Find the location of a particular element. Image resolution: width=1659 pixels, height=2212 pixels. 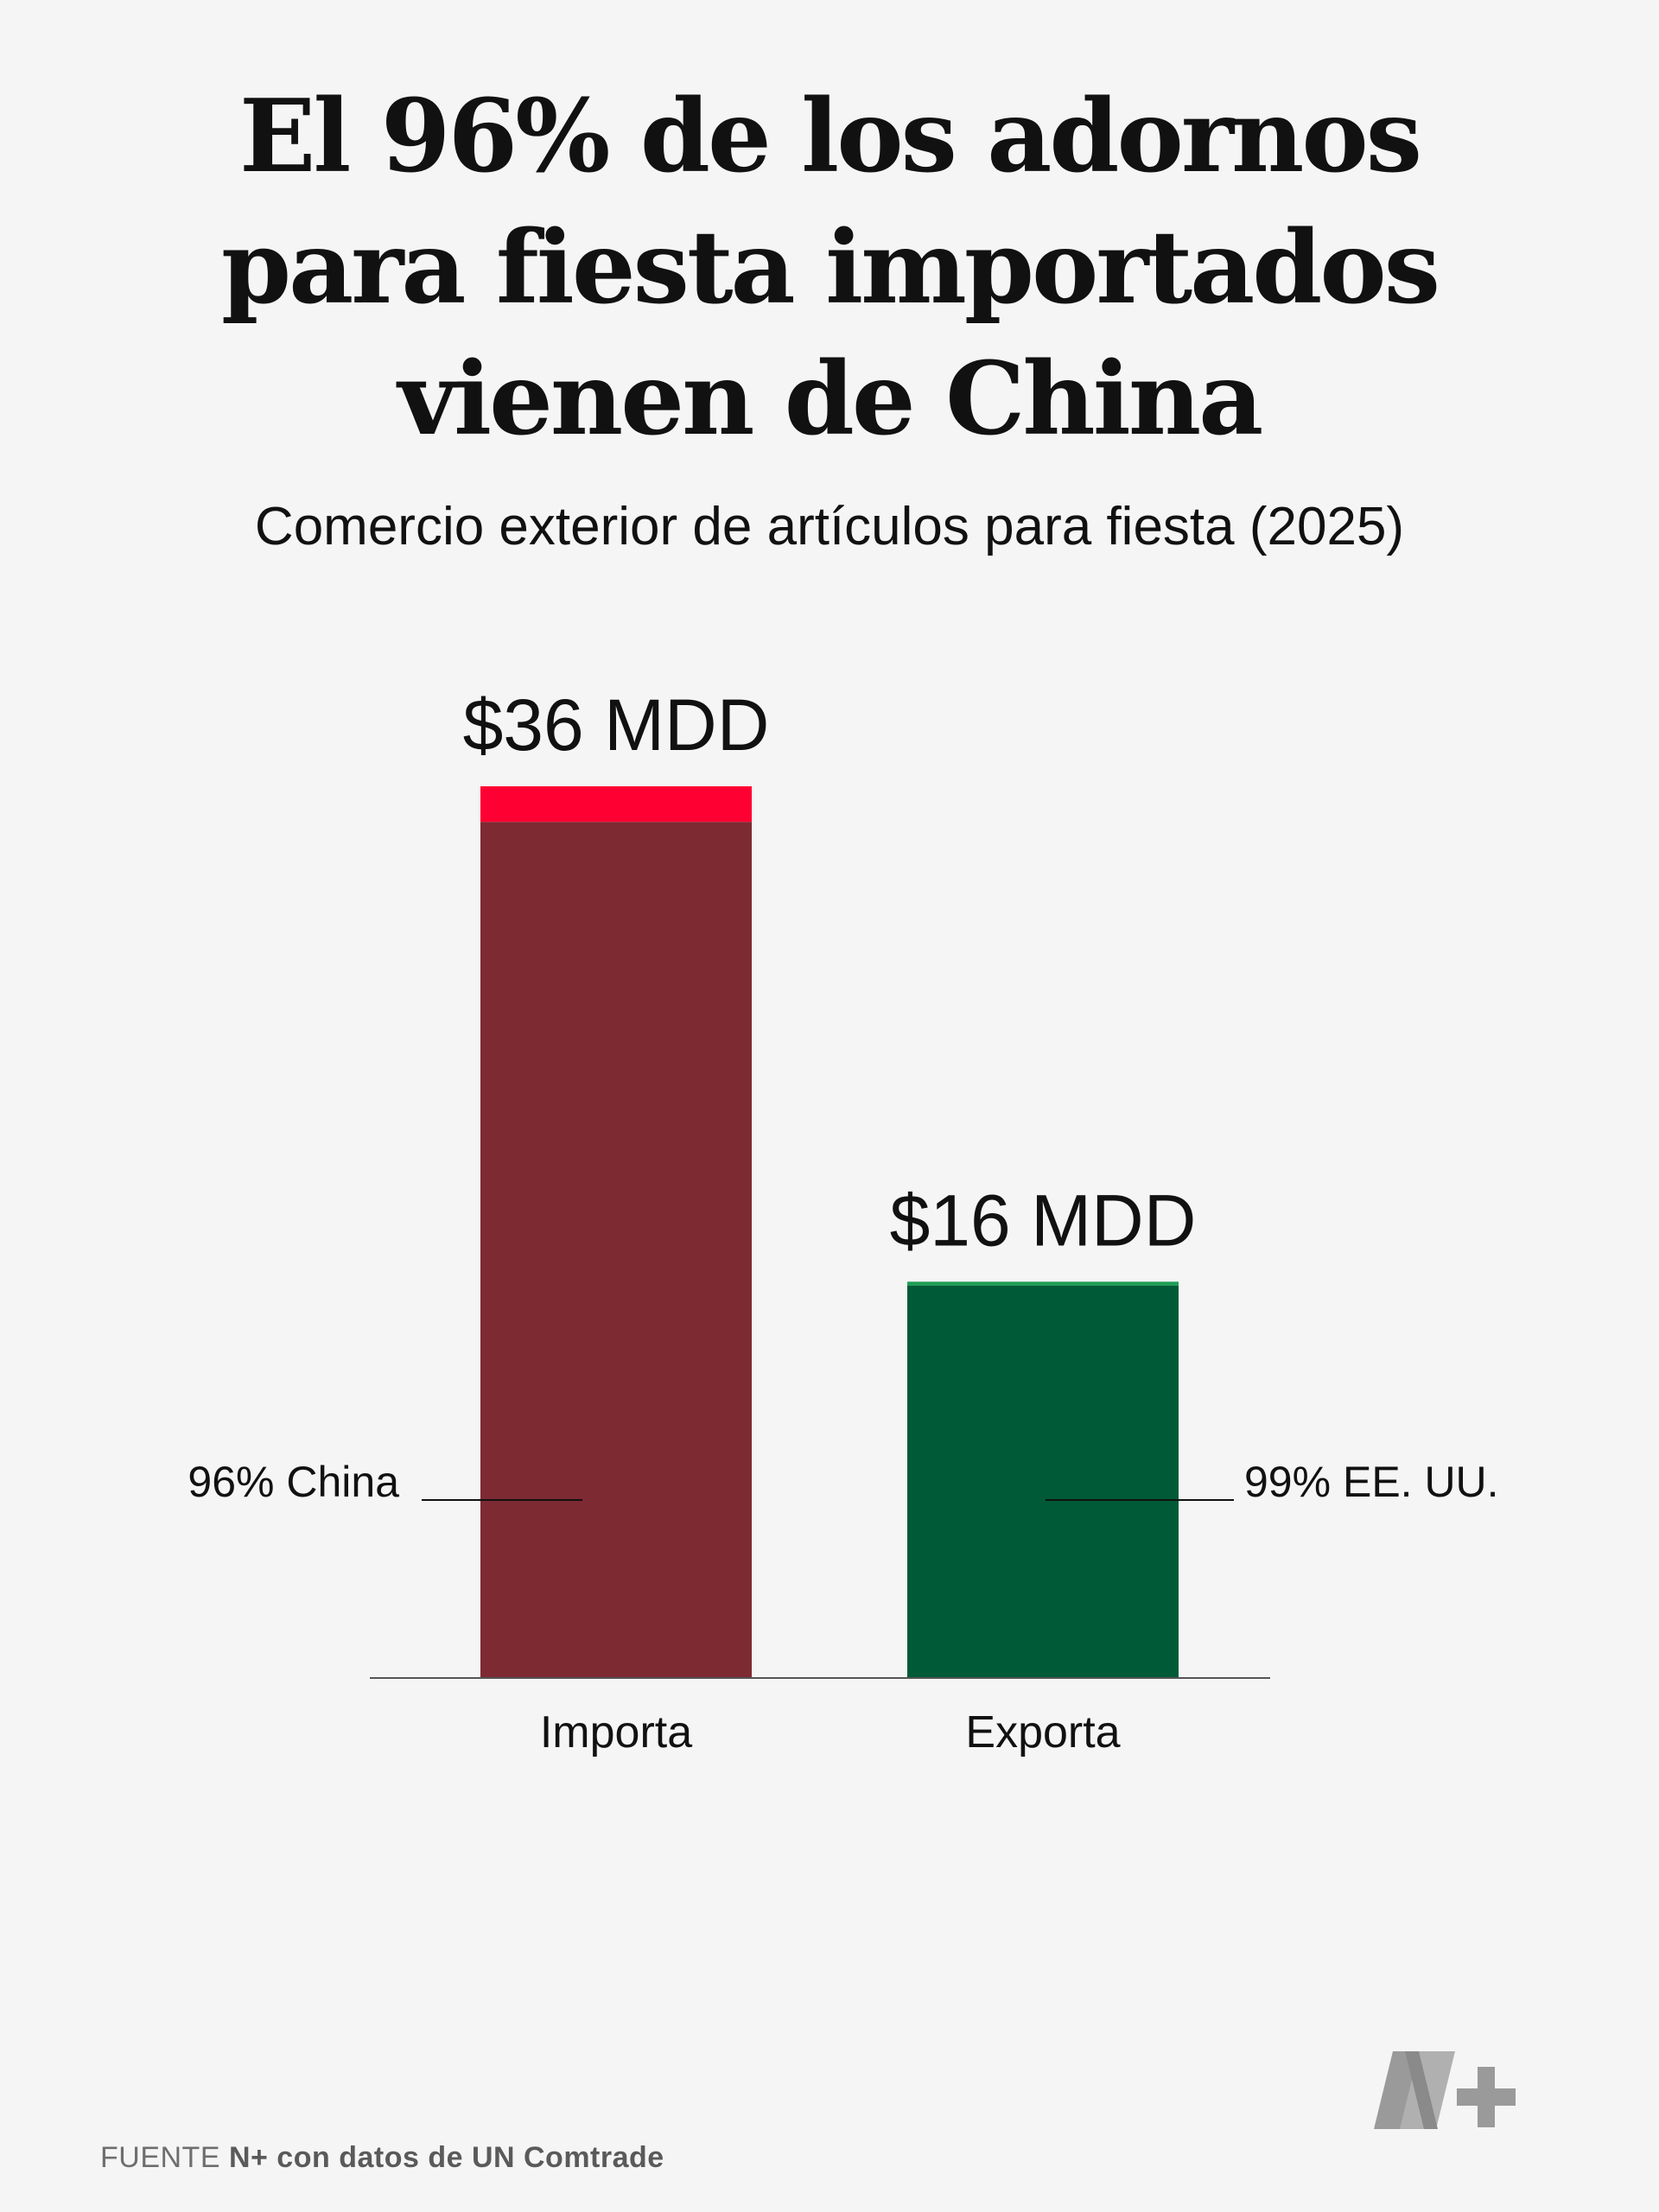

source-prefix: FUENTE is located at coordinates (160, 2157).